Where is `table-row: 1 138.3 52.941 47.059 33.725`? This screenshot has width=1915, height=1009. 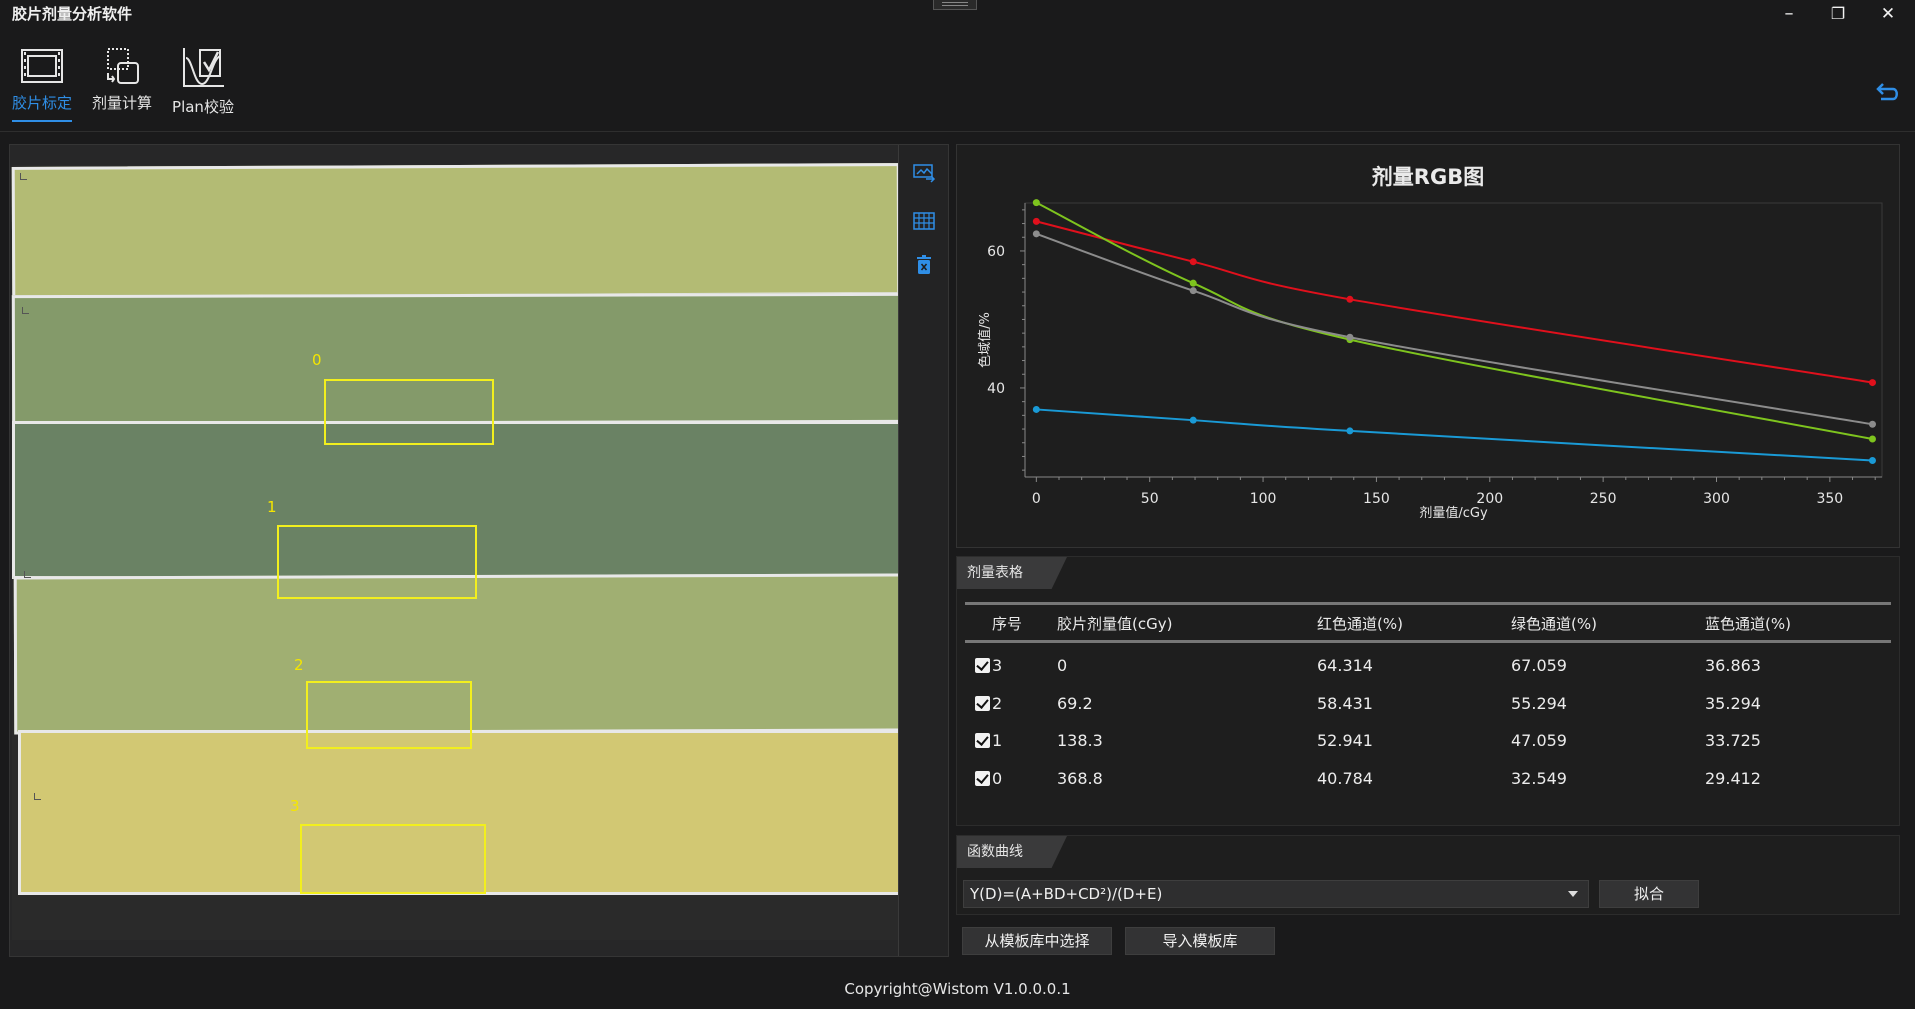
table-row: 1 138.3 52.941 47.059 33.725 is located at coordinates (1428, 740).